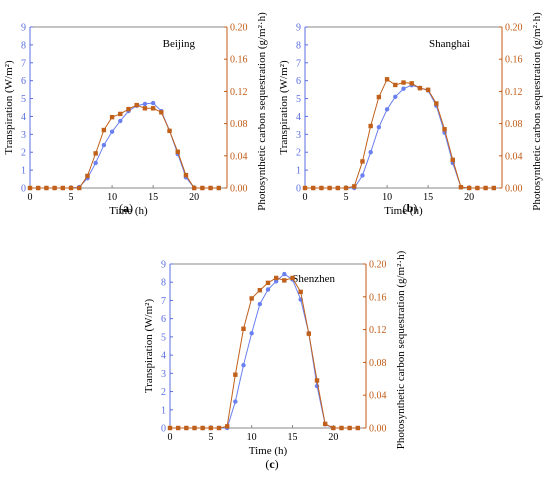  I want to click on x-axis-label: Time (h), so click(128, 211).